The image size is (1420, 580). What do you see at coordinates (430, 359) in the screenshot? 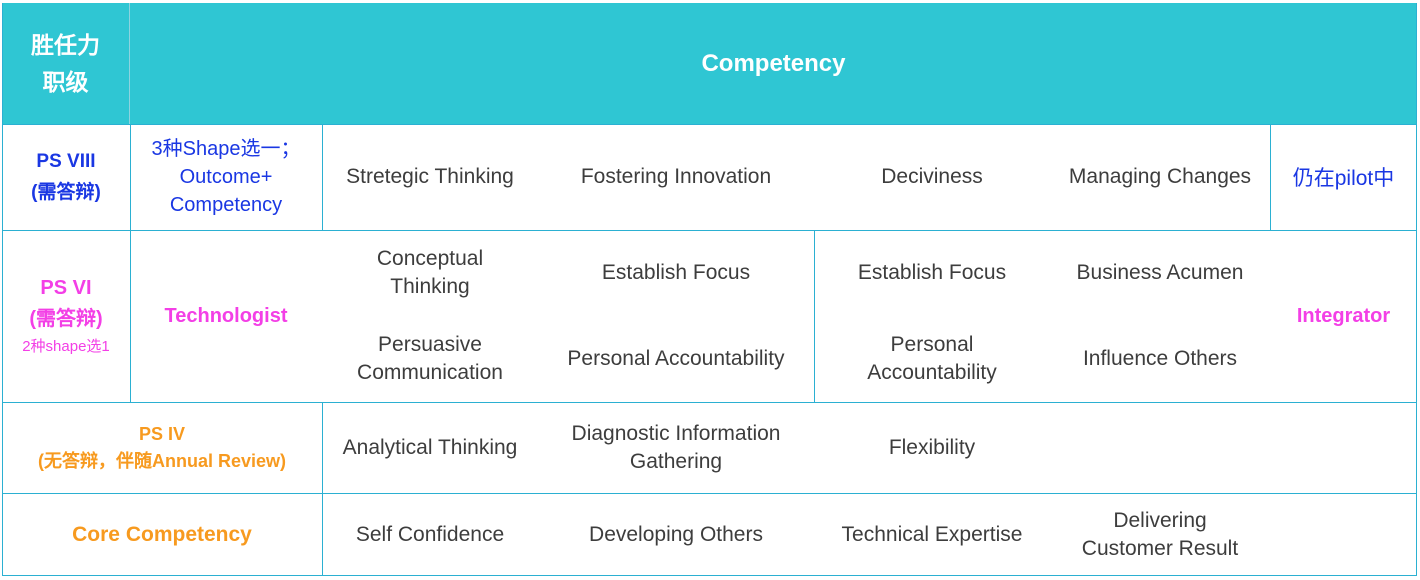
I see `ps6-tech-r2c1: Persuasive Communication` at bounding box center [430, 359].